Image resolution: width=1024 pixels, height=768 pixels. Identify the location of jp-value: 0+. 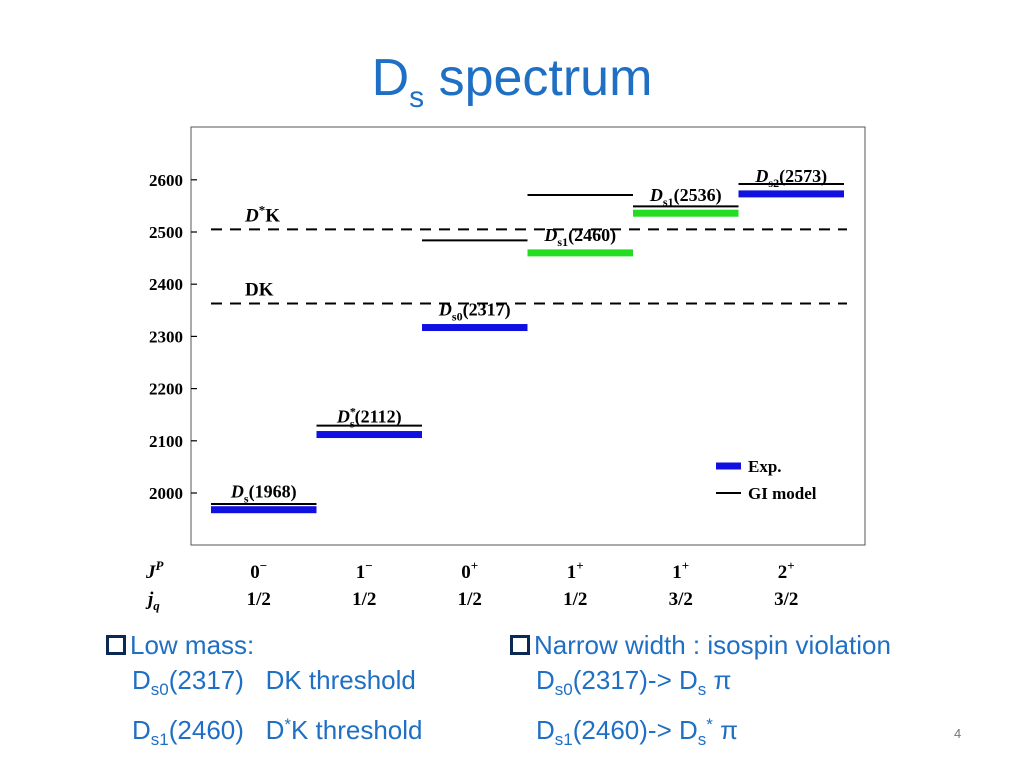
(469, 570).